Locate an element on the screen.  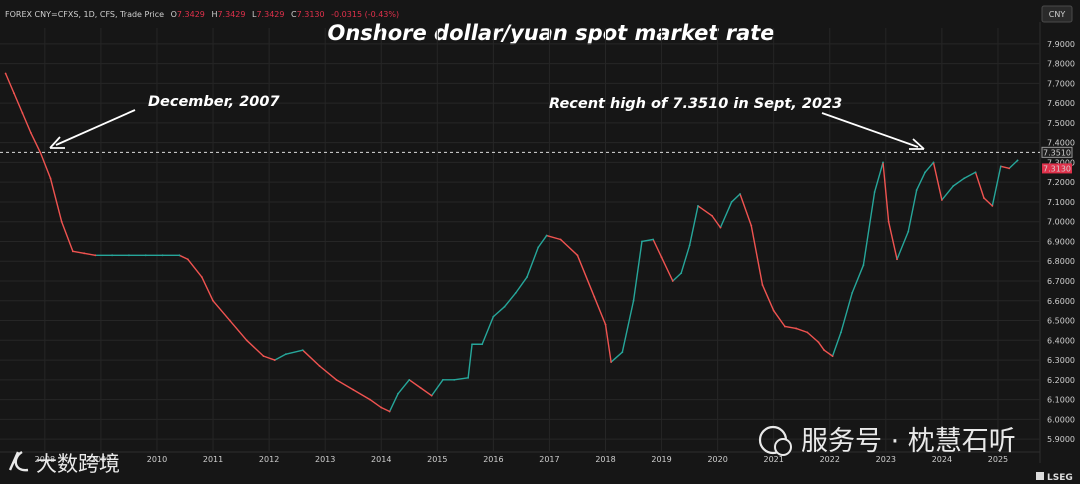
x-tick-label: 2008 is located at coordinates (45, 459).